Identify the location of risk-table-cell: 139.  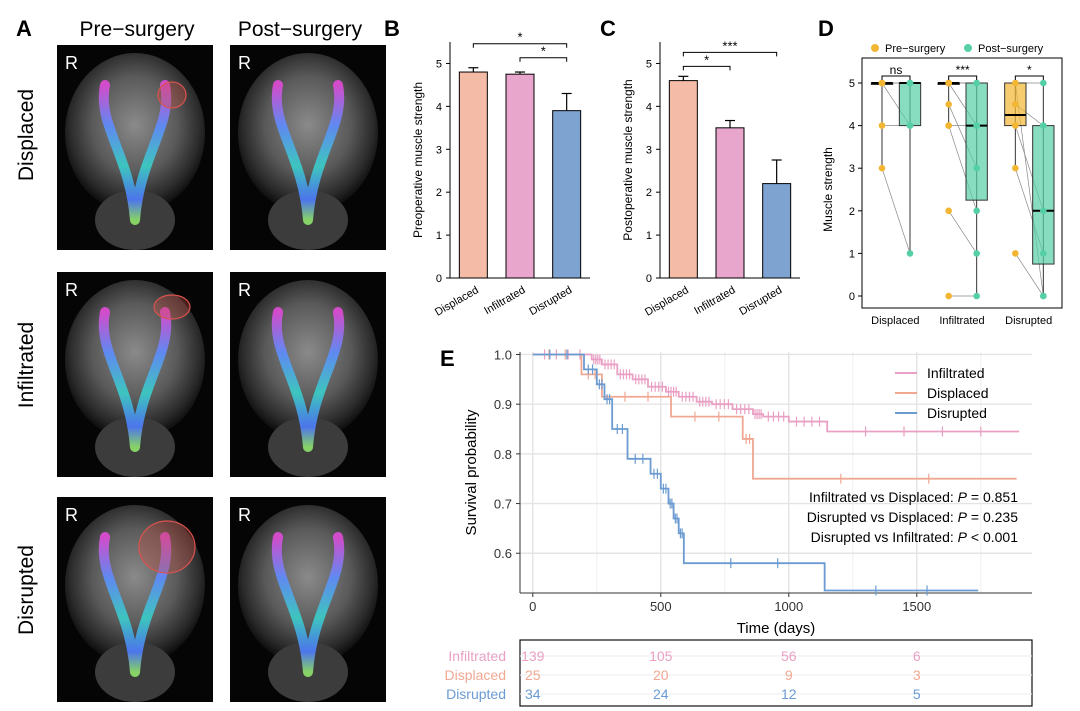
(533, 656).